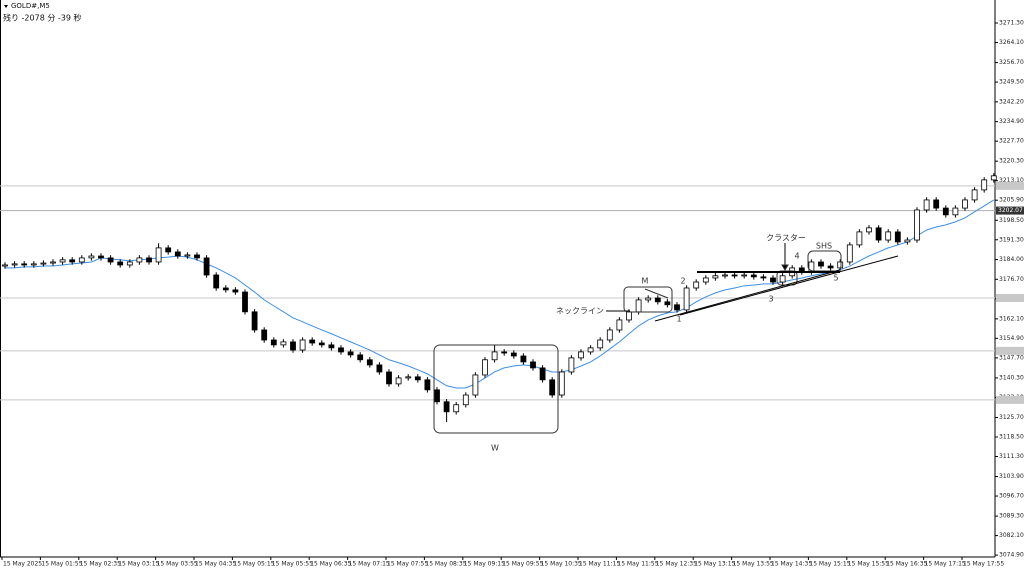 Image resolution: width=1024 pixels, height=572 pixels. I want to click on x-tick-label: 15 May 06:35, so click(330, 564).